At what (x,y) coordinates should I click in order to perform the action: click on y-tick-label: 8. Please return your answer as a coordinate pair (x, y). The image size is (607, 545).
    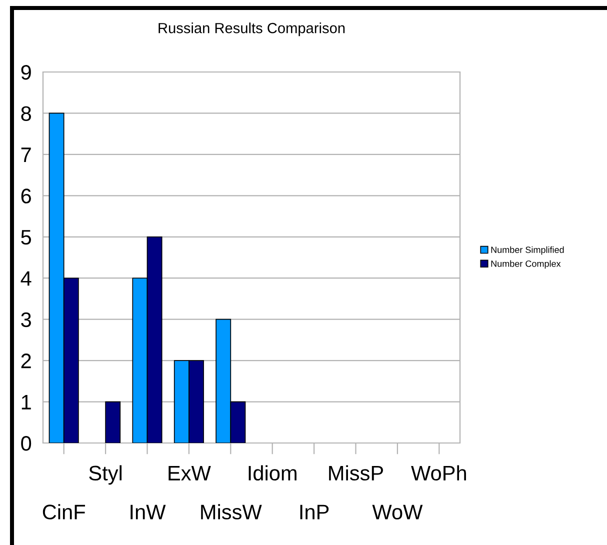
    Looking at the image, I should click on (26, 113).